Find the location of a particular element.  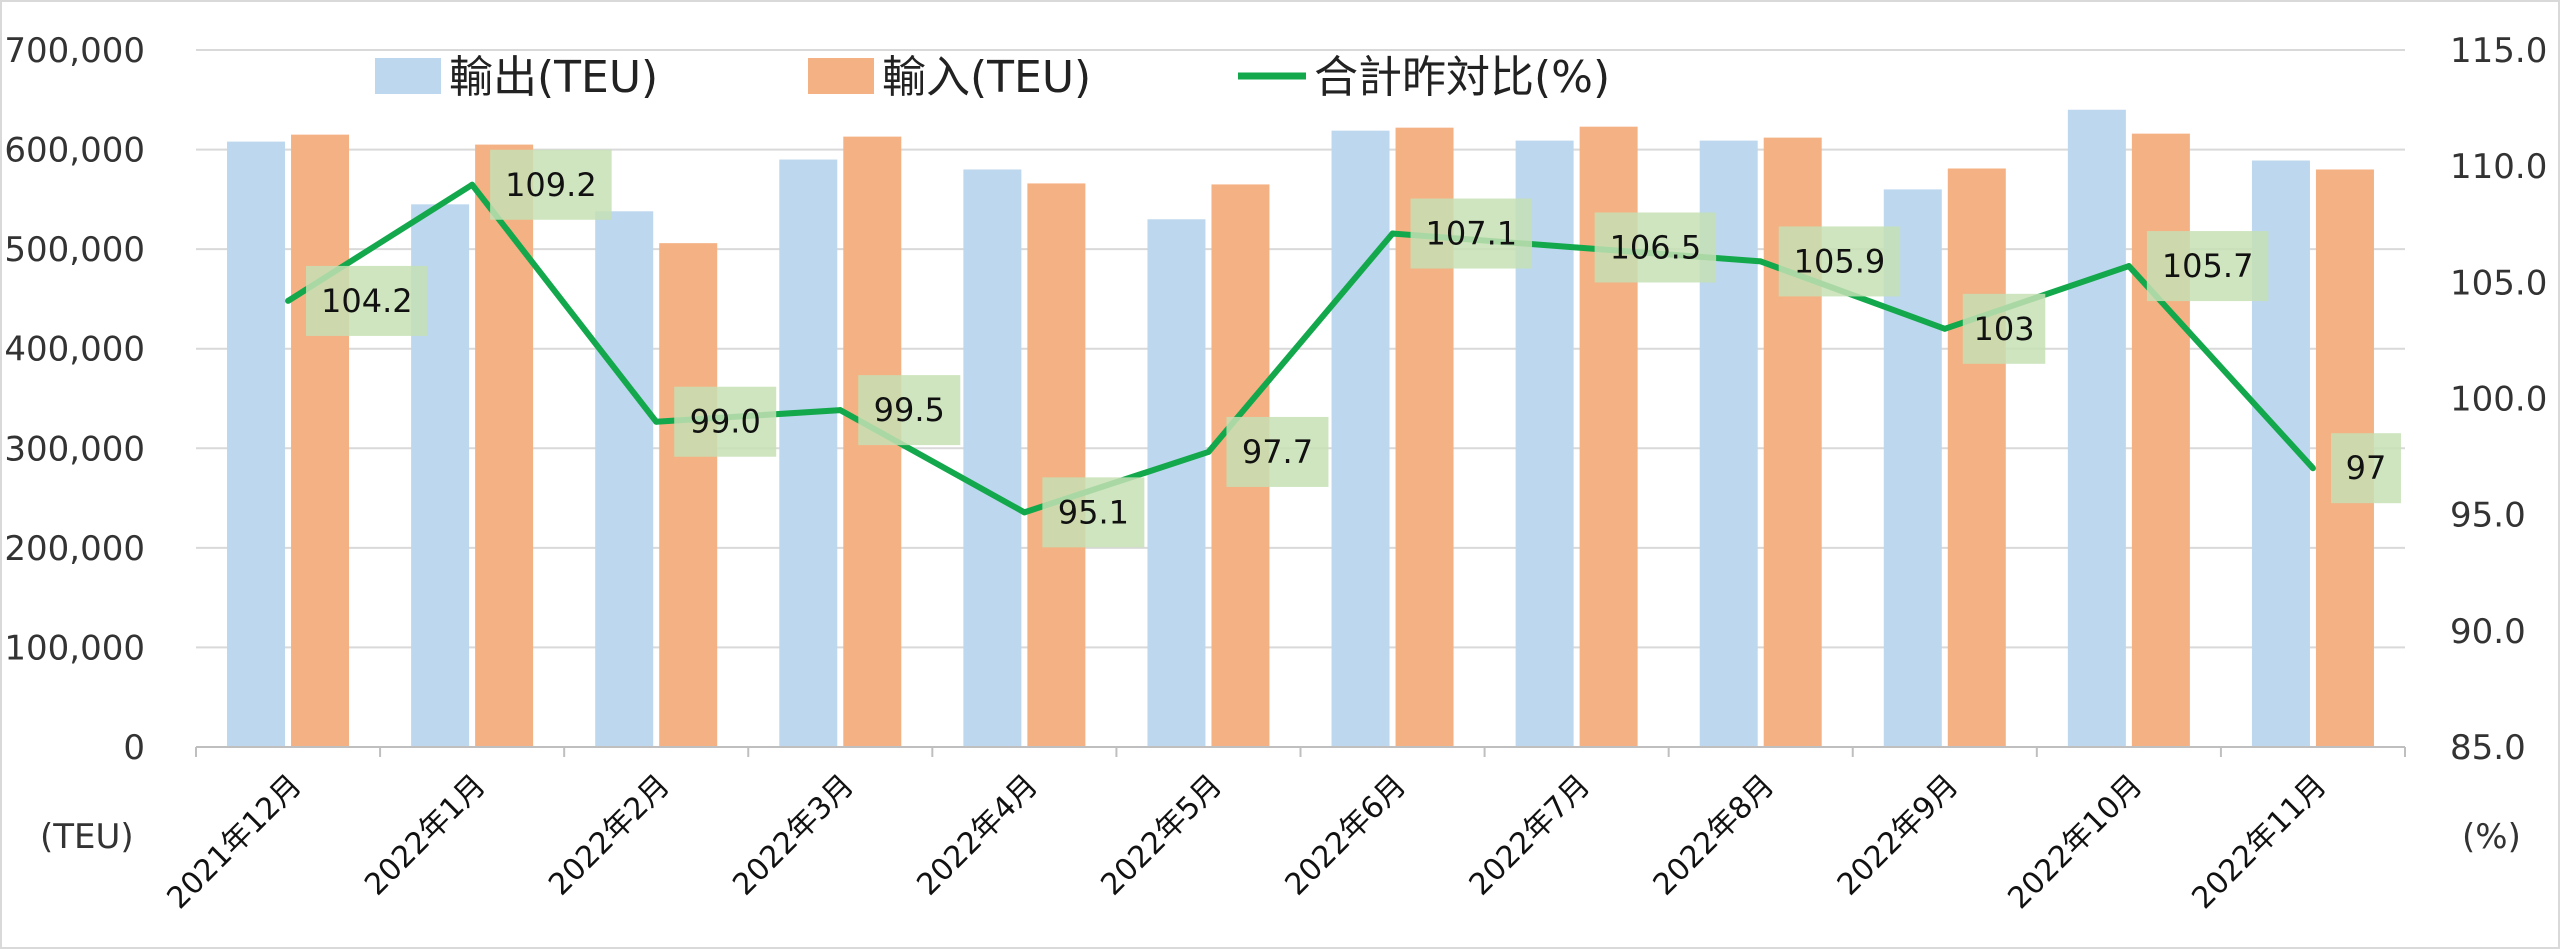

y-right-unit: (%) is located at coordinates (2491, 837).